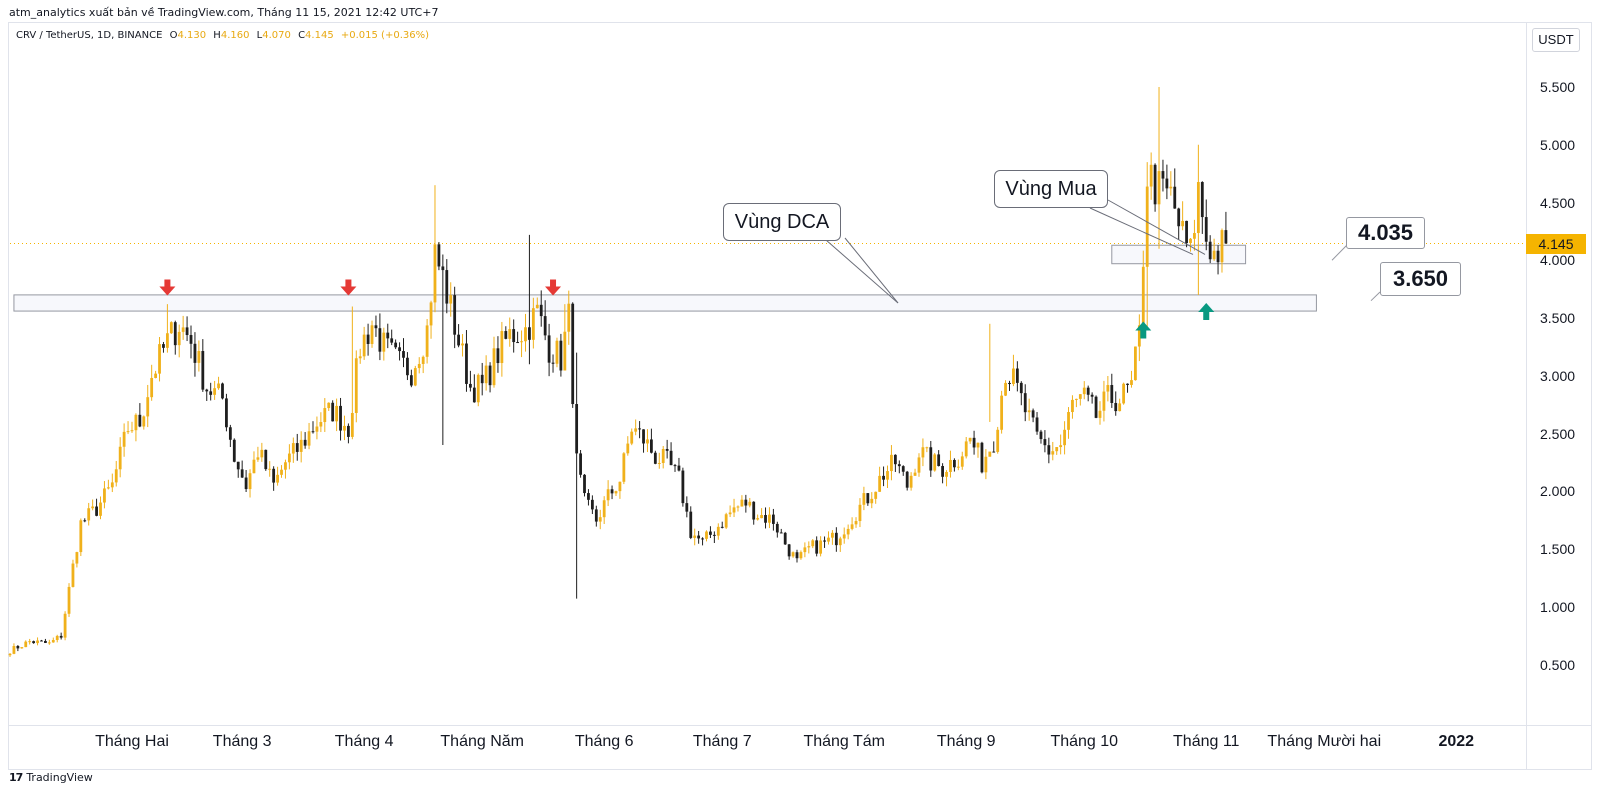  I want to click on high-label: H, so click(217, 35).